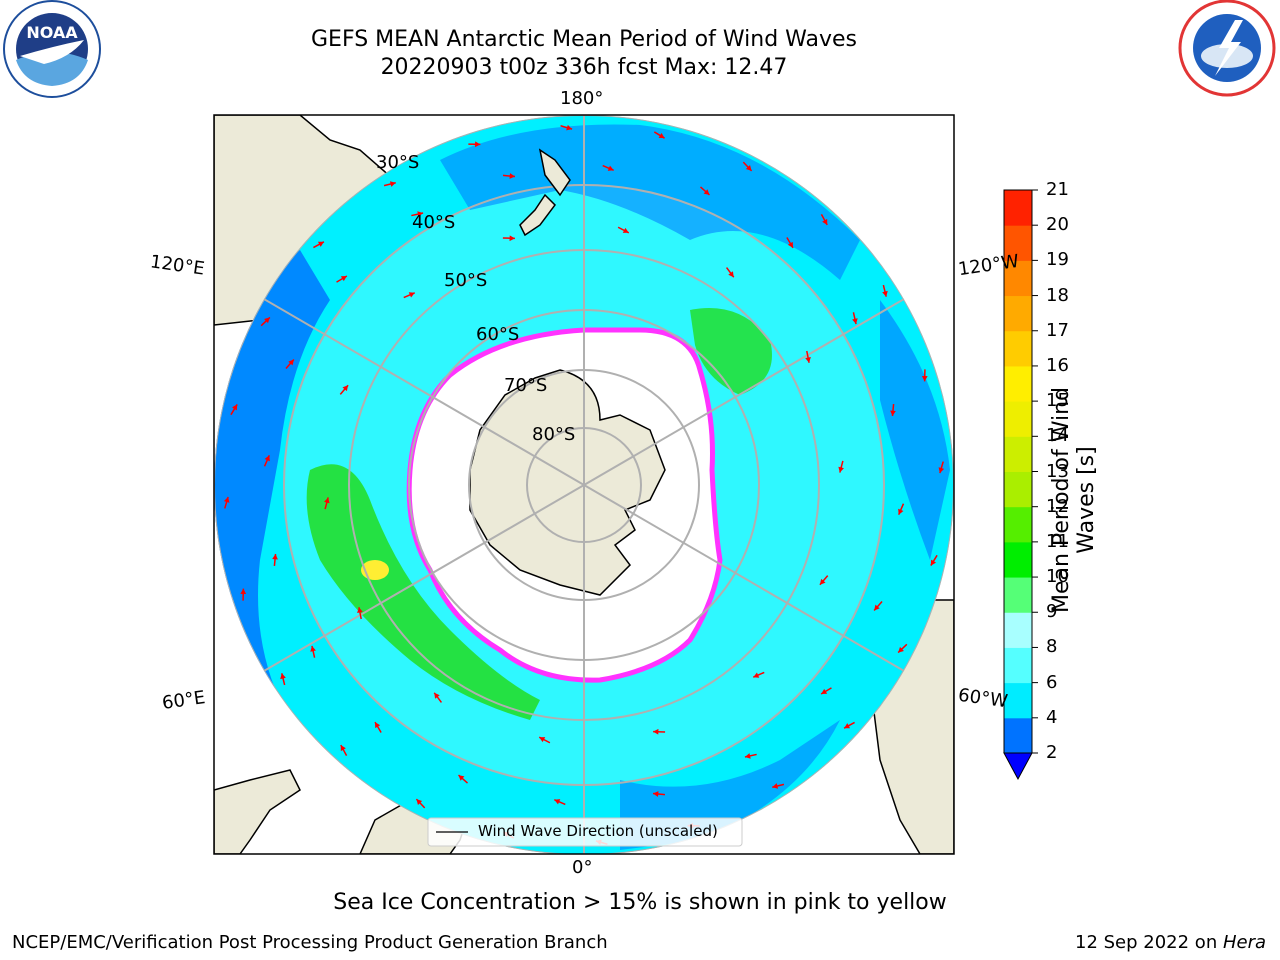 The image size is (1280, 960). Describe the element at coordinates (1057, 365) in the screenshot. I see `colorbar-tick-label: 16` at that location.